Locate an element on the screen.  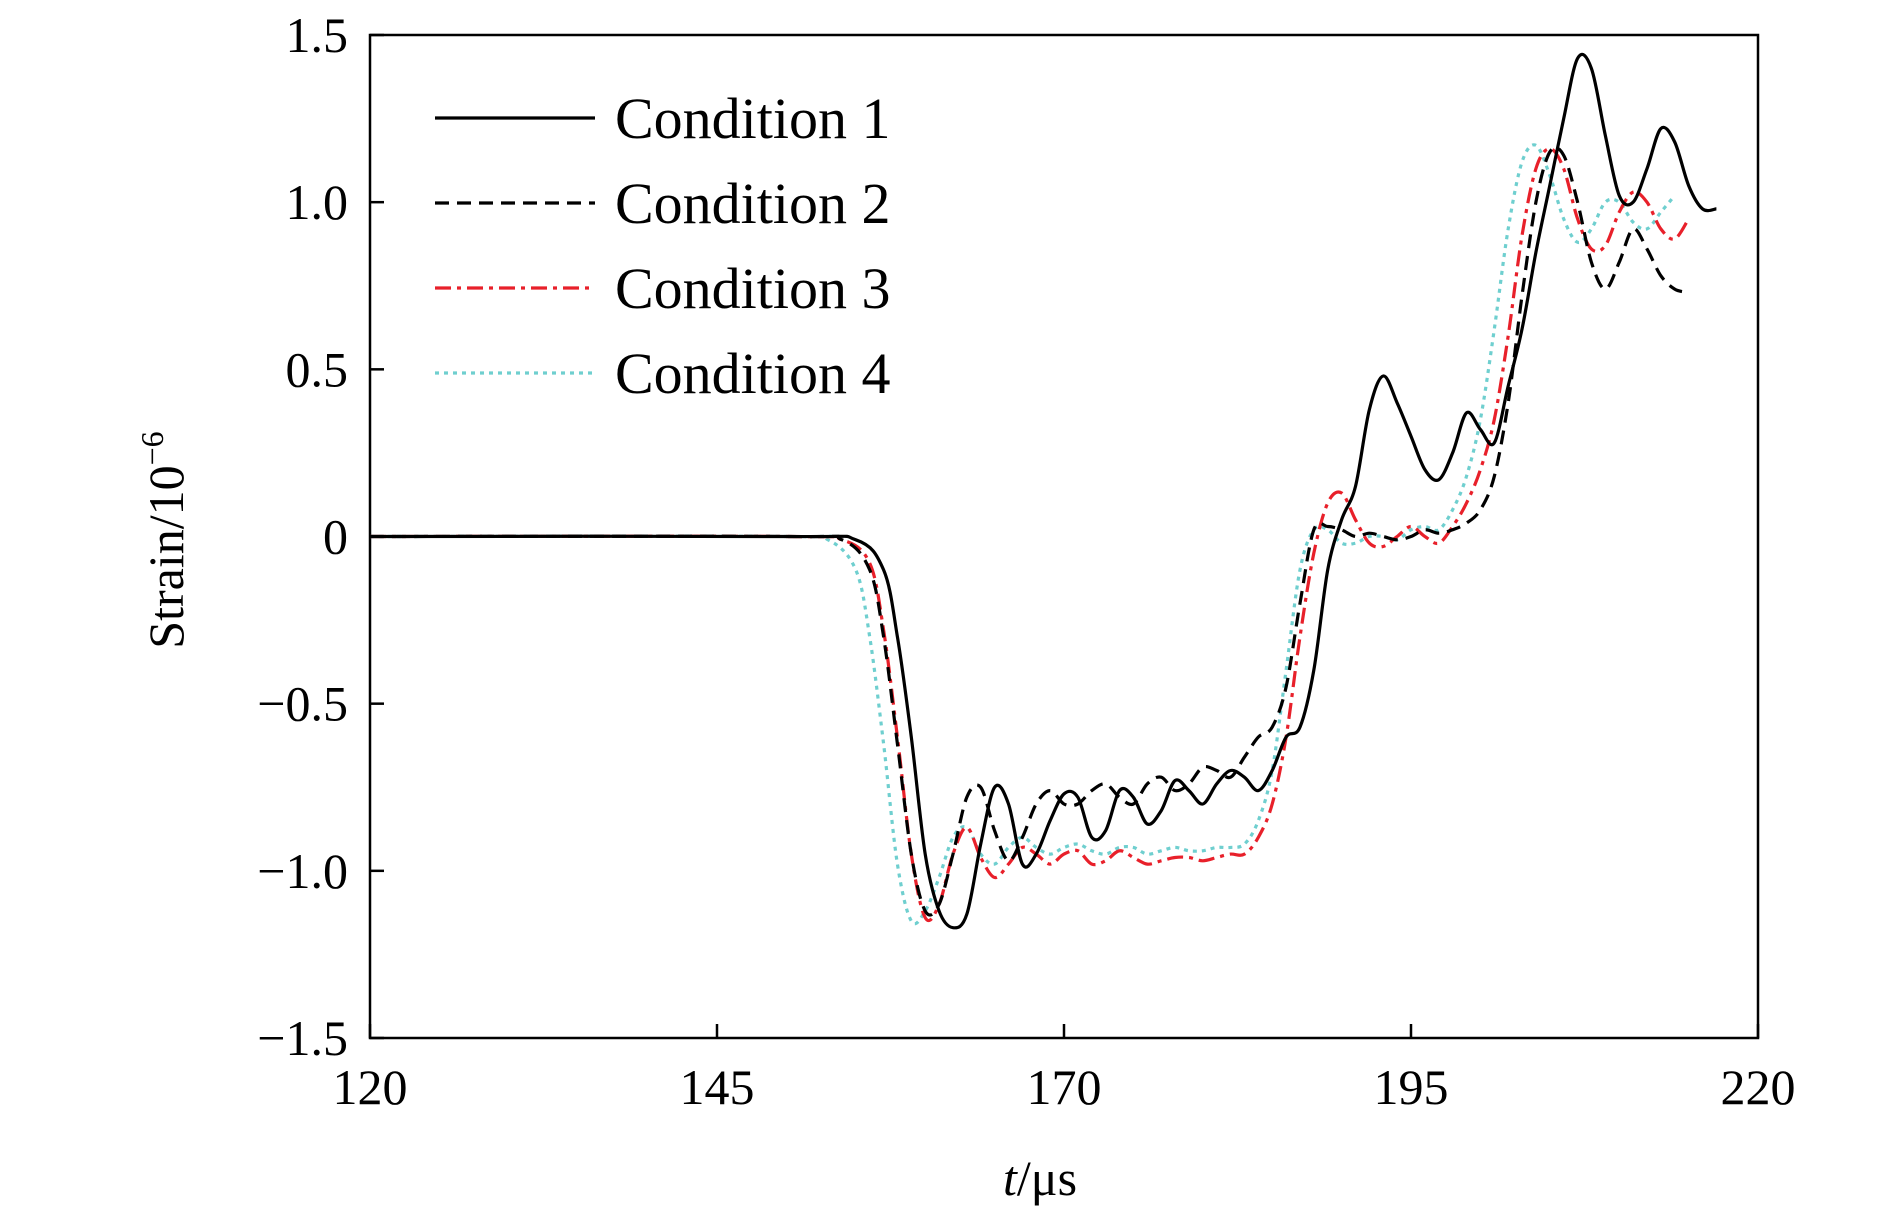
x-axis: 120 145 170 195 220 is located at coordinates (1064, 1069).